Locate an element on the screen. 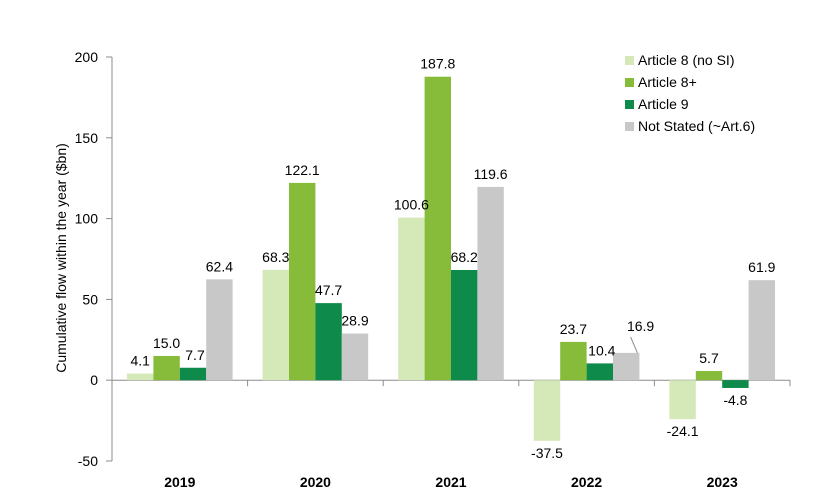  data-label: 61.9 is located at coordinates (761, 267).